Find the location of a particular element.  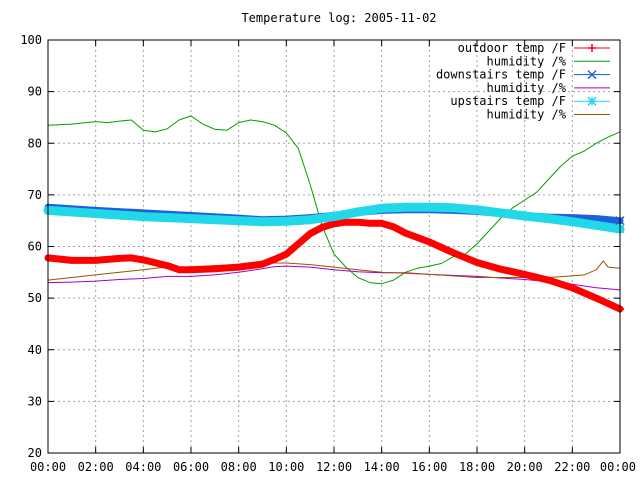

chart-title: Temperature log: 2005-11-02 is located at coordinates (338, 18).